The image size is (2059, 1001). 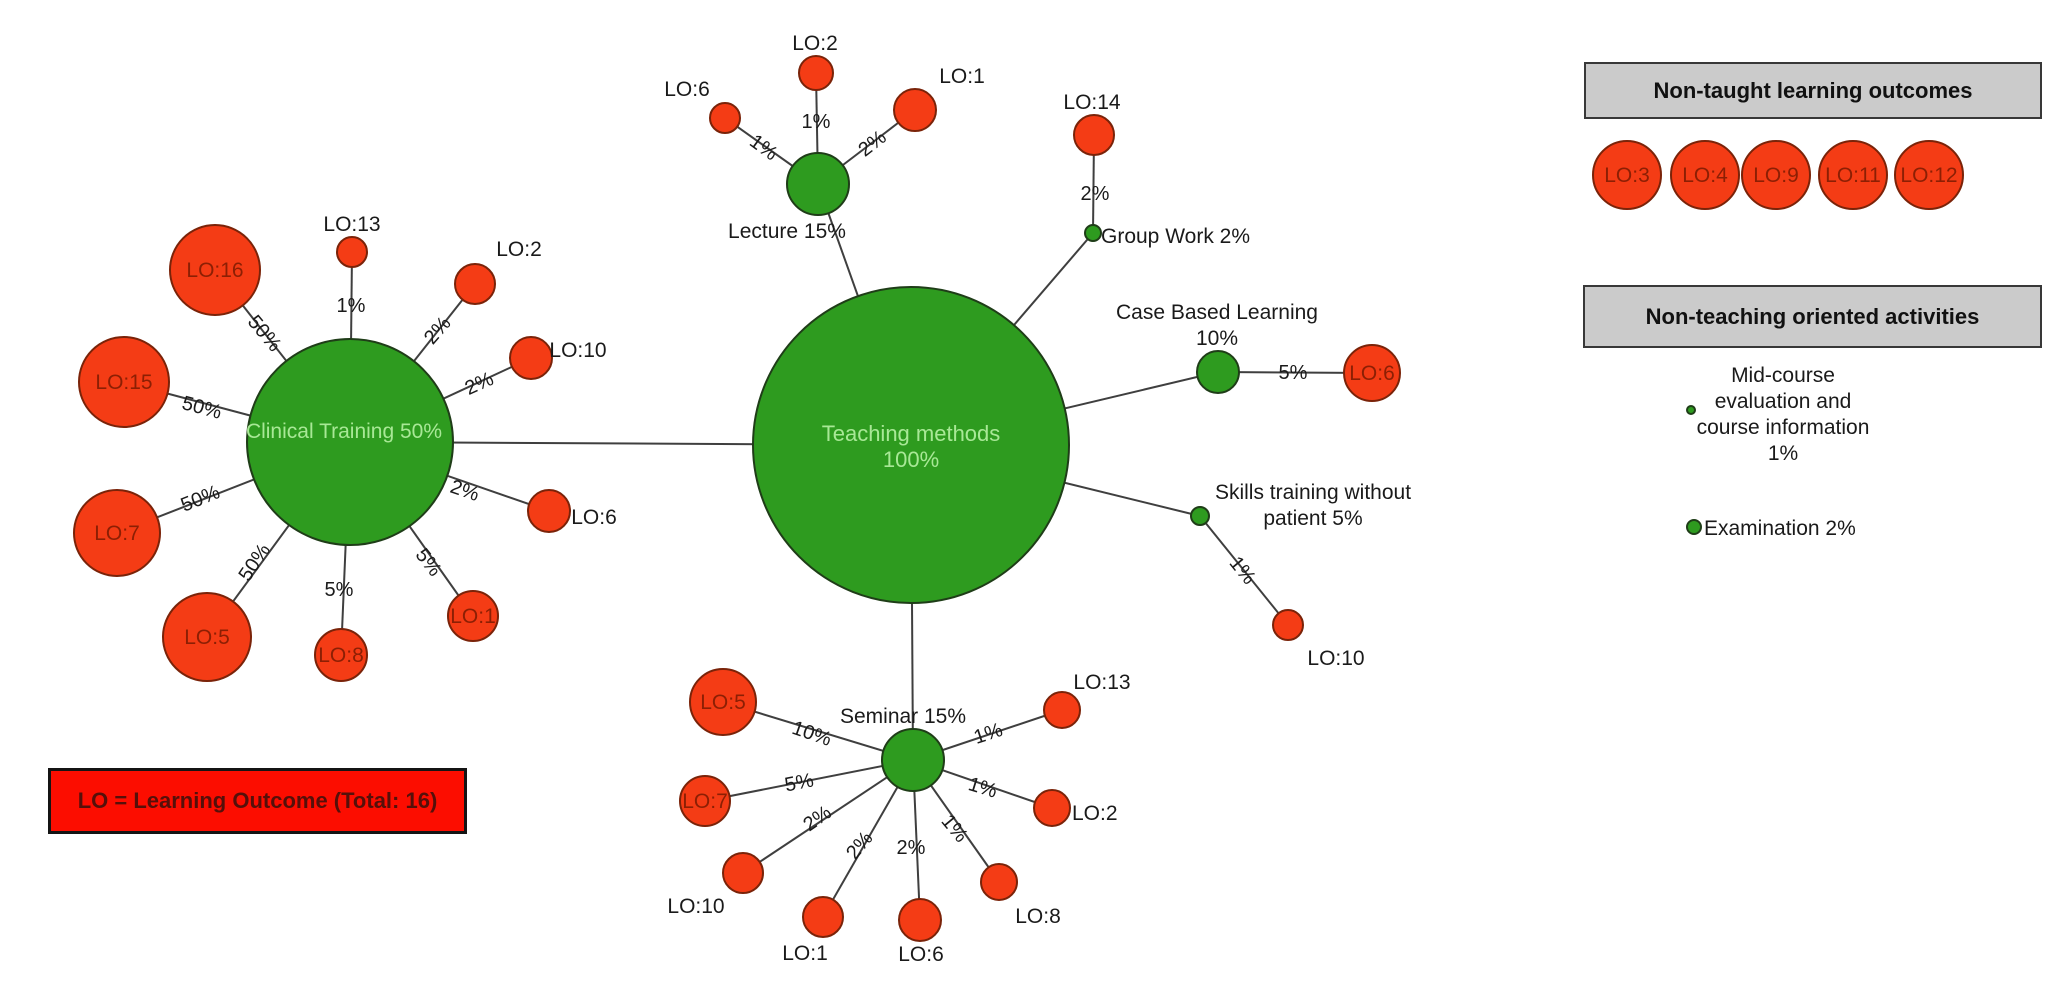 What do you see at coordinates (828, 816) in the screenshot?
I see `edge-seminar-lo10-seminar` at bounding box center [828, 816].